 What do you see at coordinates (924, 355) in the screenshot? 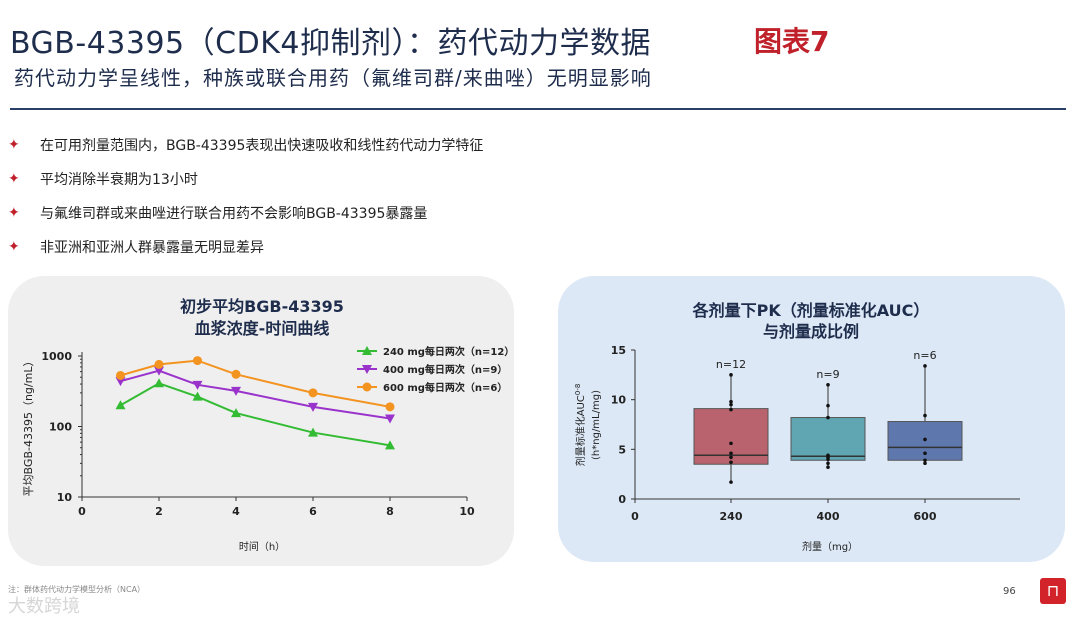
I see `n-label: n=6` at bounding box center [924, 355].